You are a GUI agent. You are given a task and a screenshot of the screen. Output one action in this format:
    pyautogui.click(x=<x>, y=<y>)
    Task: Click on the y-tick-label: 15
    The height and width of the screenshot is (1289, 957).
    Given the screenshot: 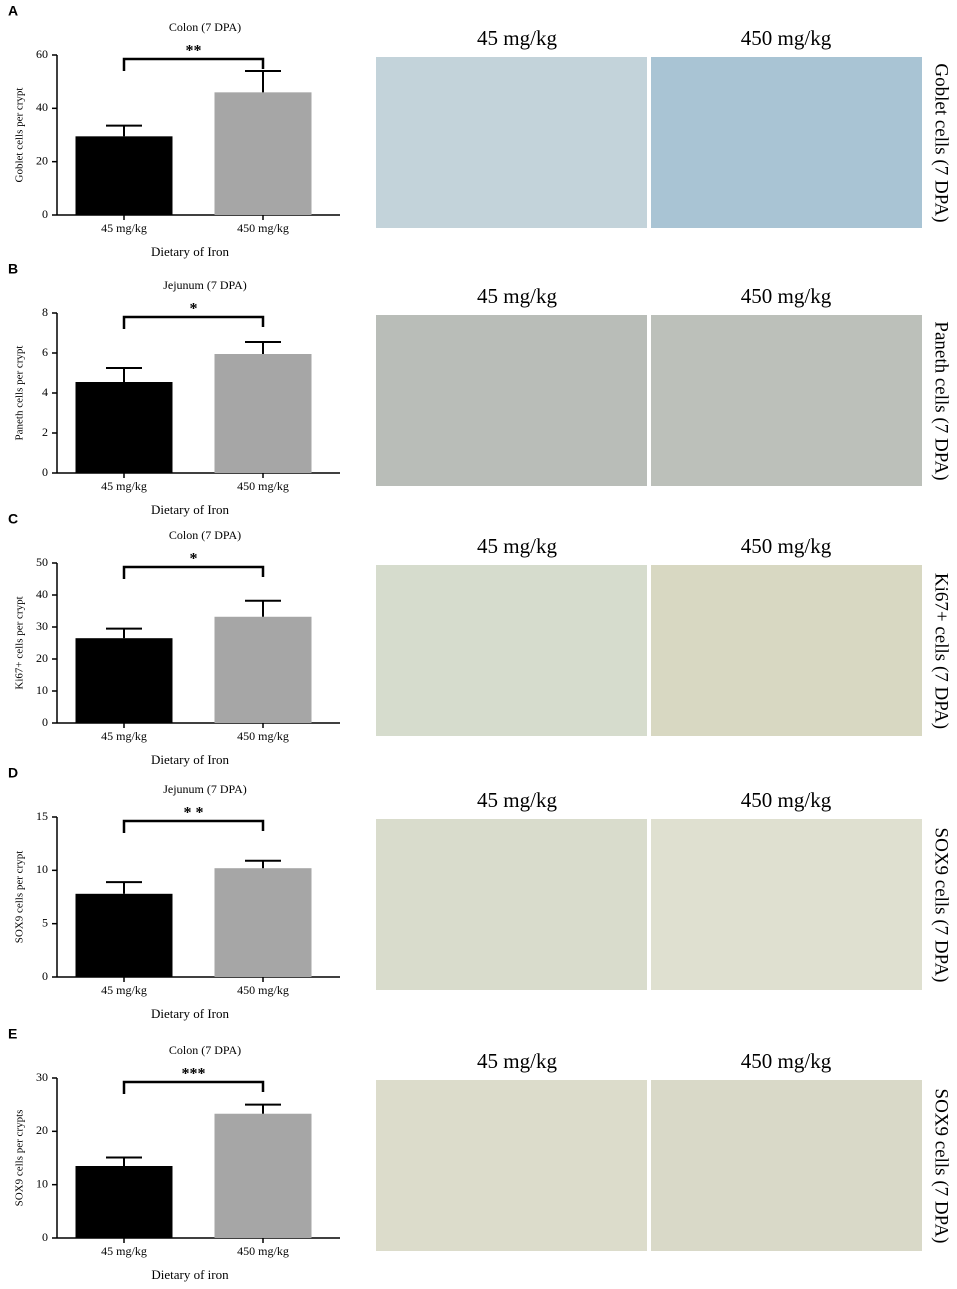 What is the action you would take?
    pyautogui.click(x=42, y=816)
    